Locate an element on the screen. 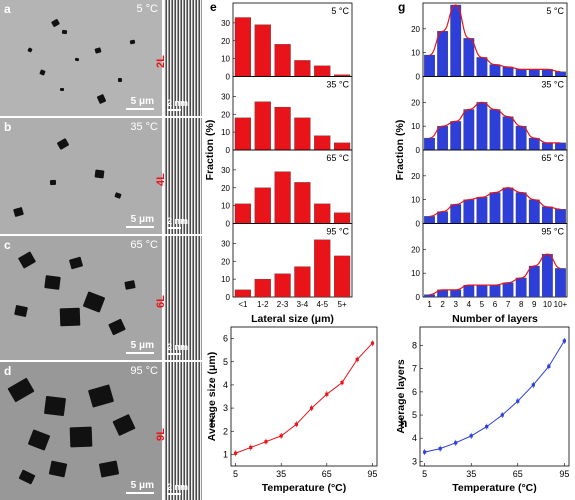 The height and width of the screenshot is (500, 575). micrograph-c: c 65 °C 5 μm is located at coordinates (81, 298).